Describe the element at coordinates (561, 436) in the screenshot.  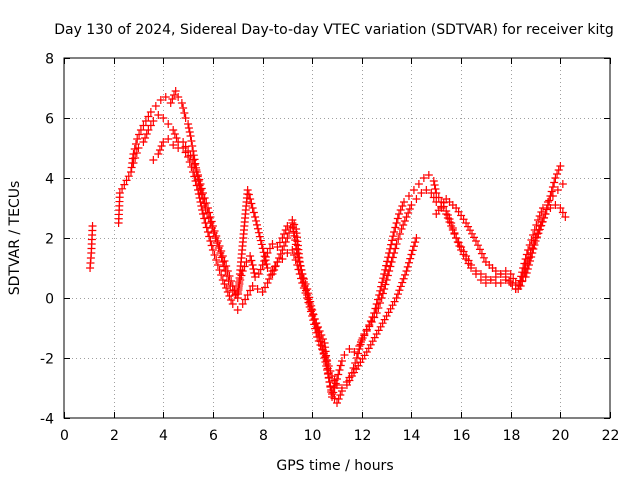
I see `x-tick-label: 20` at that location.